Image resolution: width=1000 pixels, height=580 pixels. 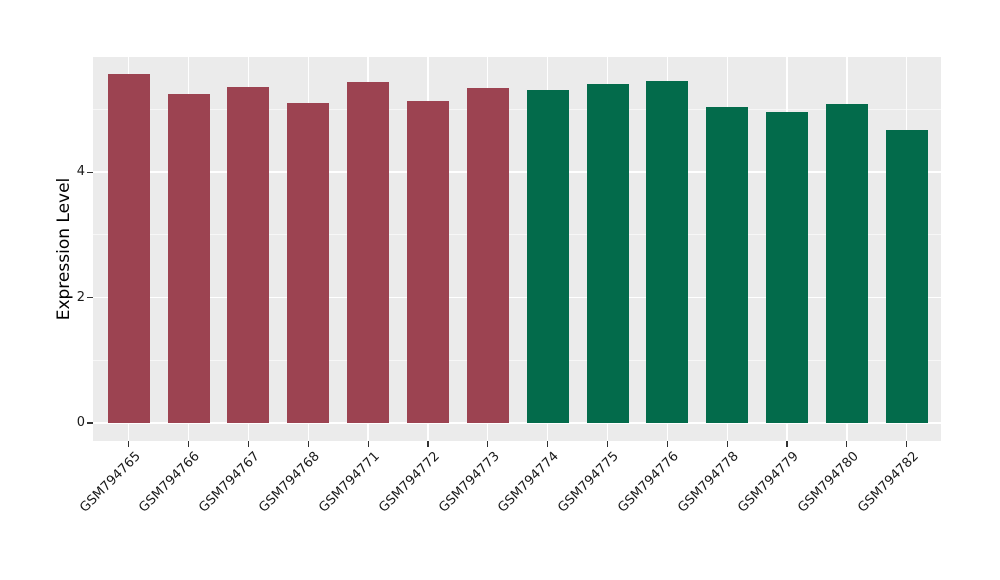 I want to click on x-tick-label: GSM794772, so click(x=409, y=482).